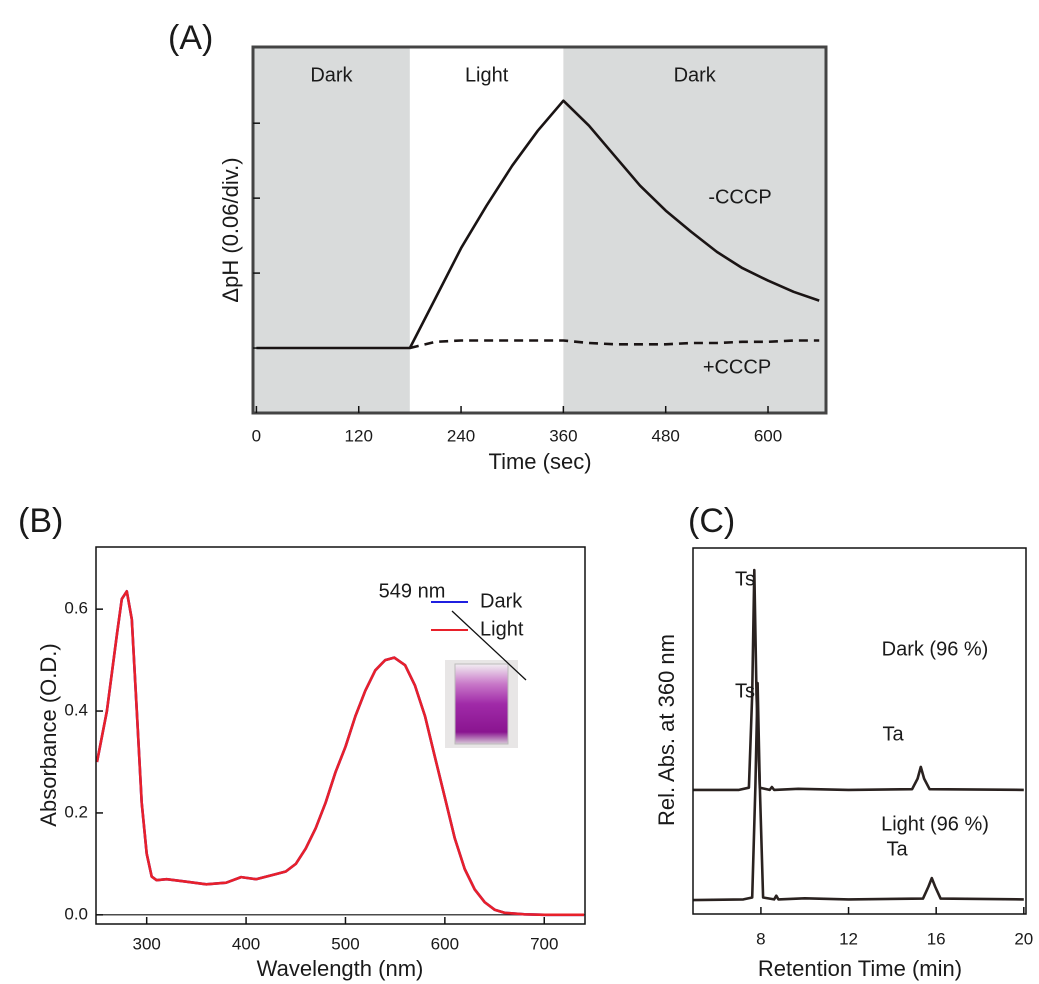  What do you see at coordinates (481, 704) in the screenshot?
I see `inset-photo` at bounding box center [481, 704].